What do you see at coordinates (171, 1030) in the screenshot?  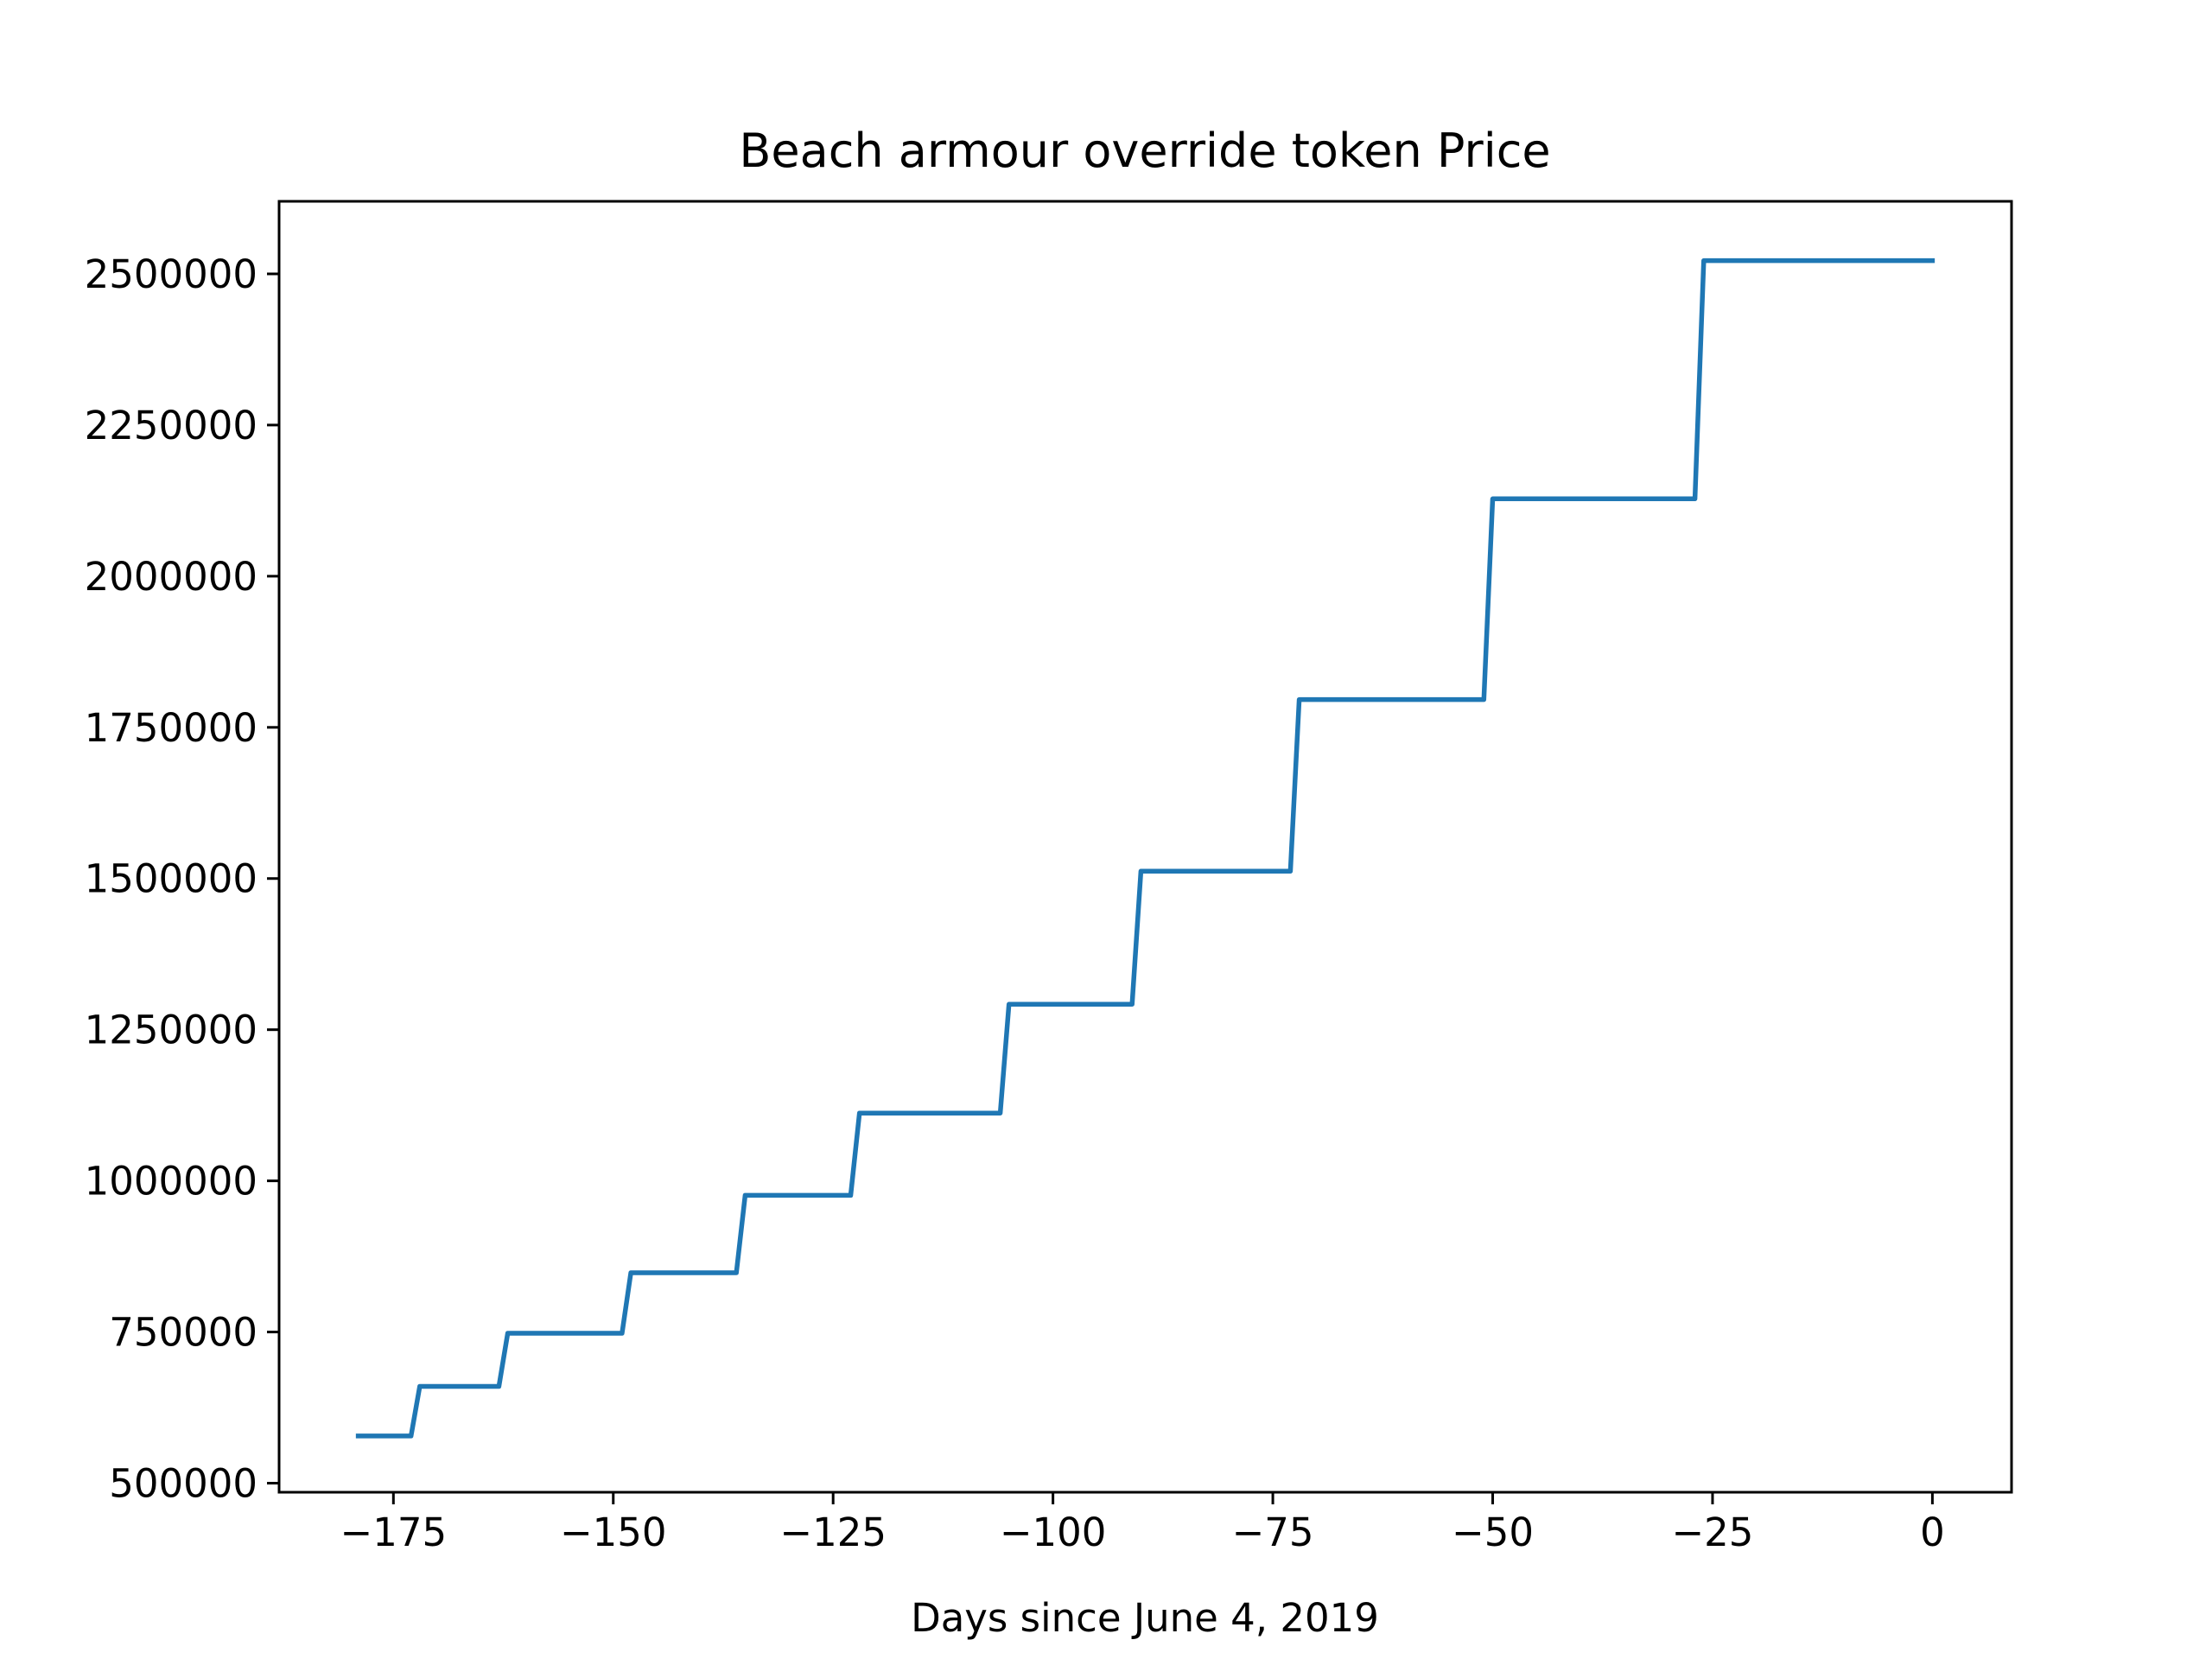 I see `y-tick-label: 1250000` at bounding box center [171, 1030].